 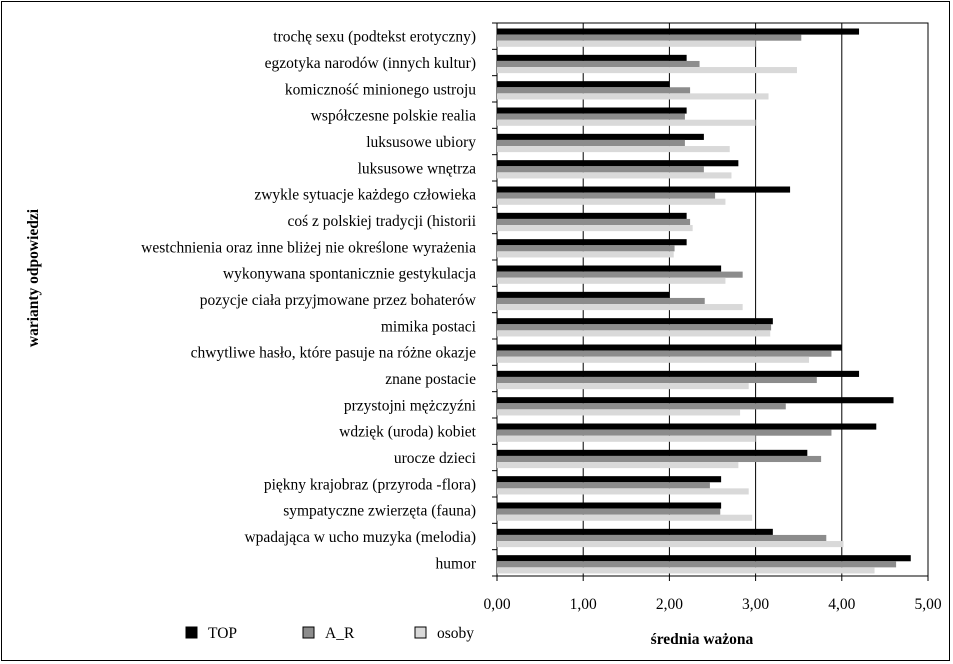 I want to click on x-tick-label: 3,00, so click(x=755, y=604).